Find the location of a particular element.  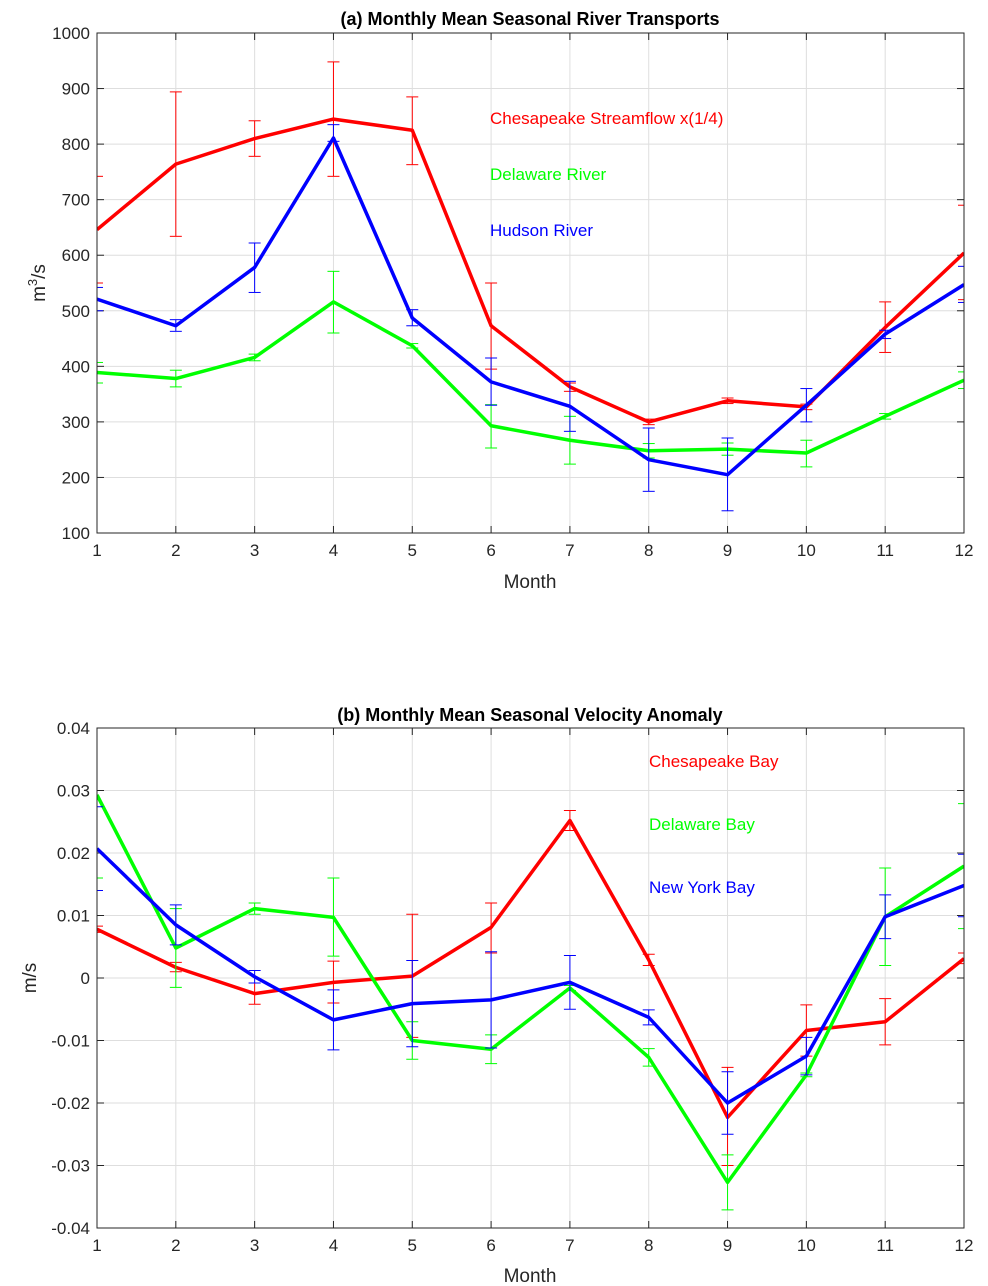

y-tick-label: 900 is located at coordinates (76, 89).